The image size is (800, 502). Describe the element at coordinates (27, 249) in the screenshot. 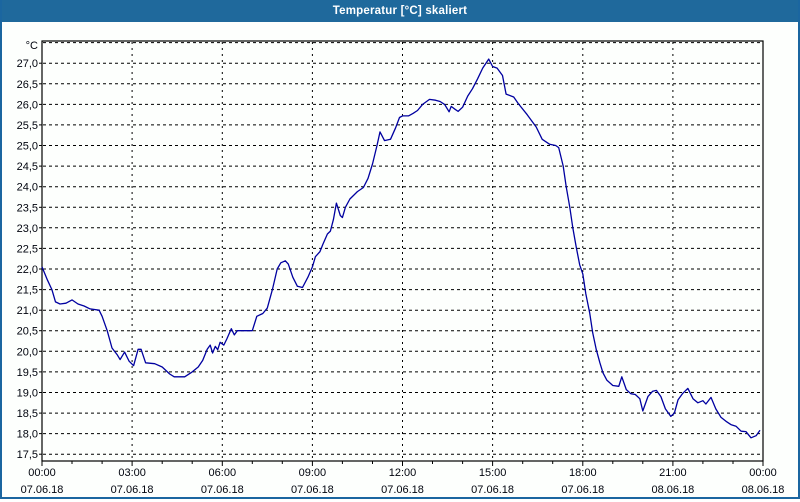

I see `y-tick-label: 22,5` at that location.